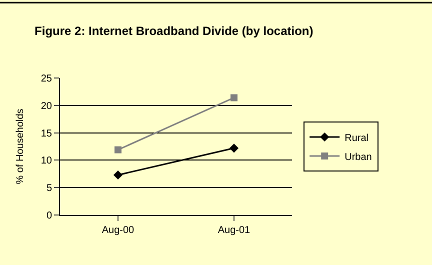 Image resolution: width=432 pixels, height=265 pixels. I want to click on y-tick-label: 20, so click(46, 106).